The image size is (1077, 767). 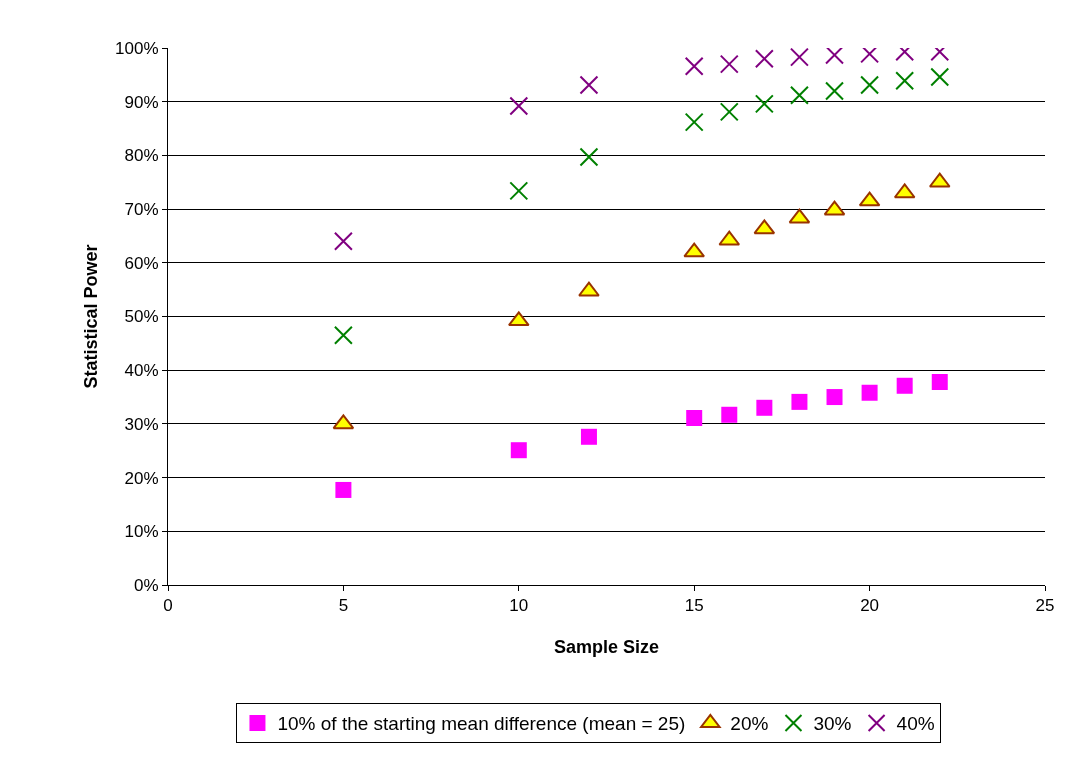 I want to click on legend-label: 10% of the starting mean difference (mean = 25), so click(x=481, y=724).